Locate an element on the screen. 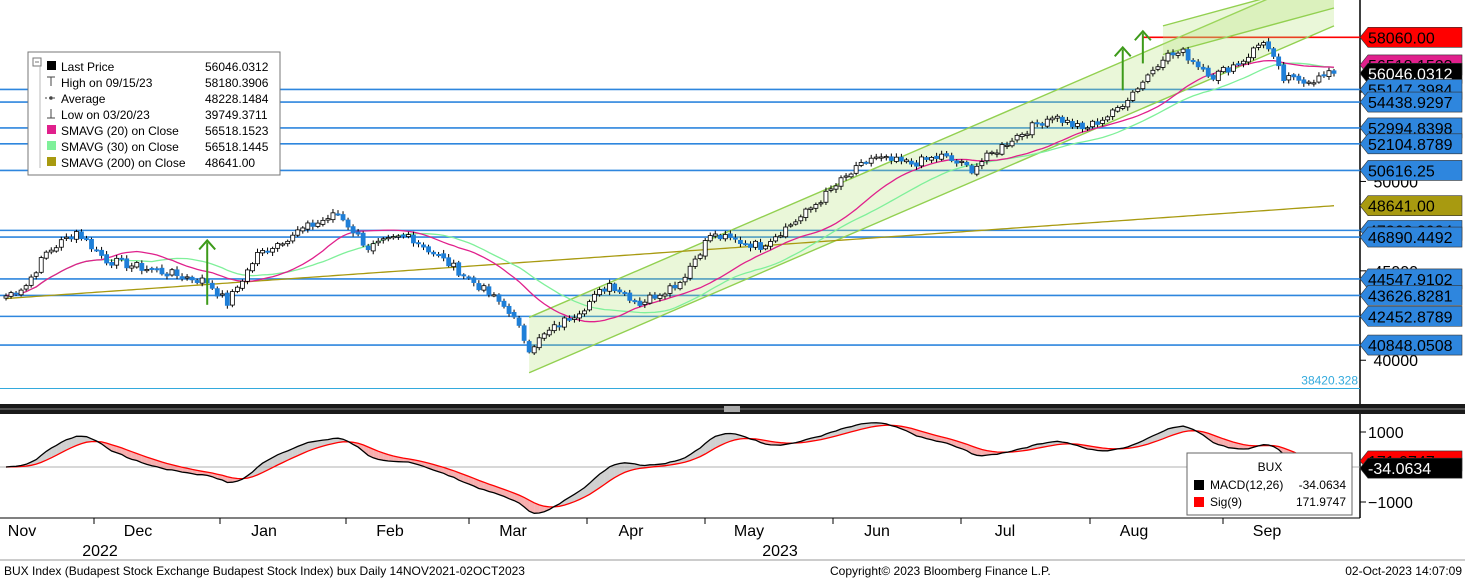  macd-legend-title: BUX is located at coordinates (1270, 467).